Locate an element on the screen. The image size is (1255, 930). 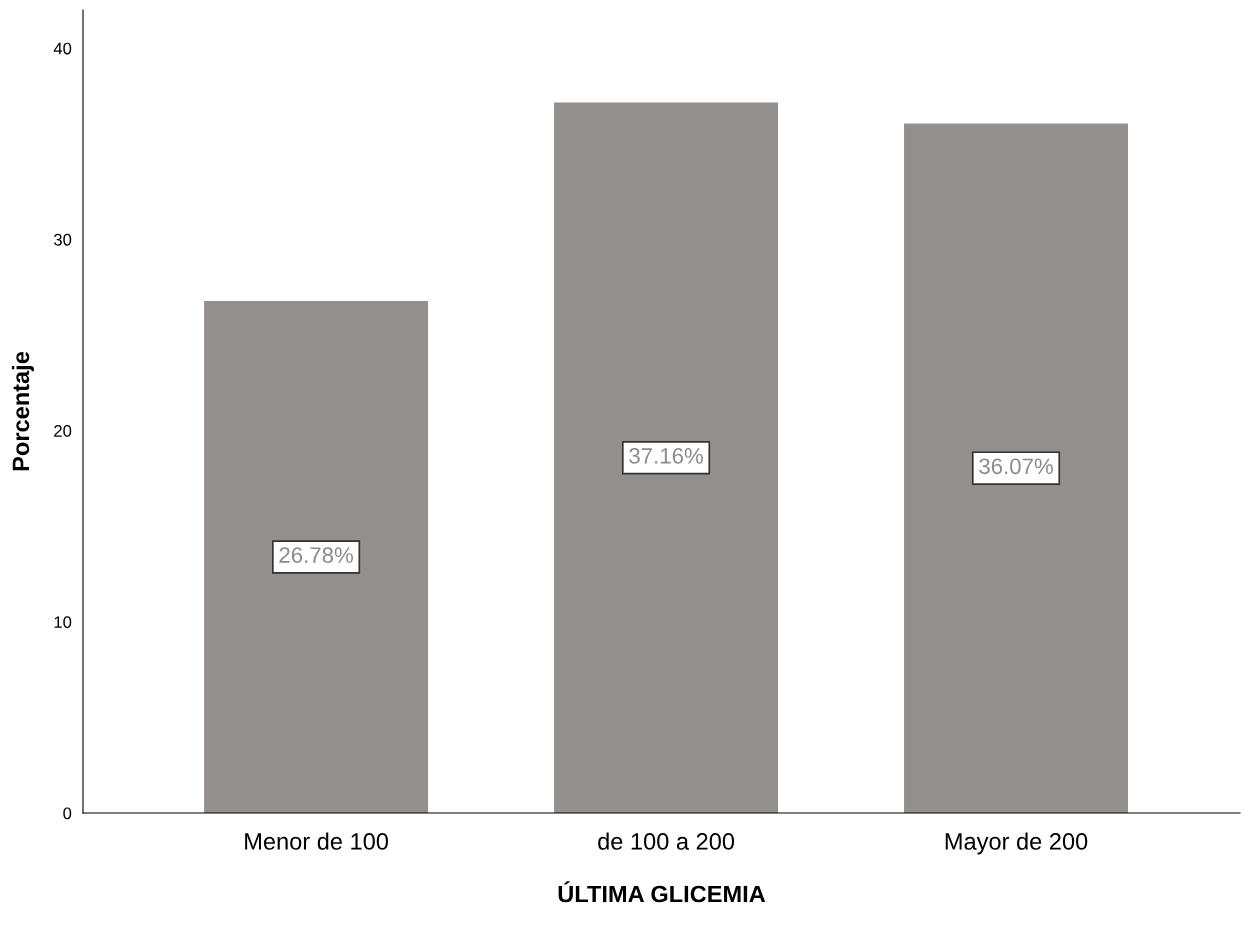
data-label: 37.16% is located at coordinates (666, 456).